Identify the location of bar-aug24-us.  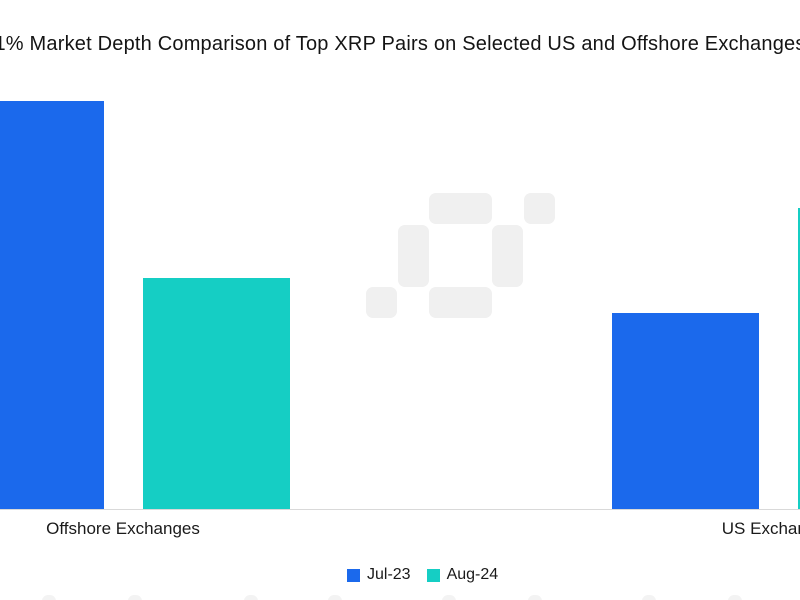
(799, 358).